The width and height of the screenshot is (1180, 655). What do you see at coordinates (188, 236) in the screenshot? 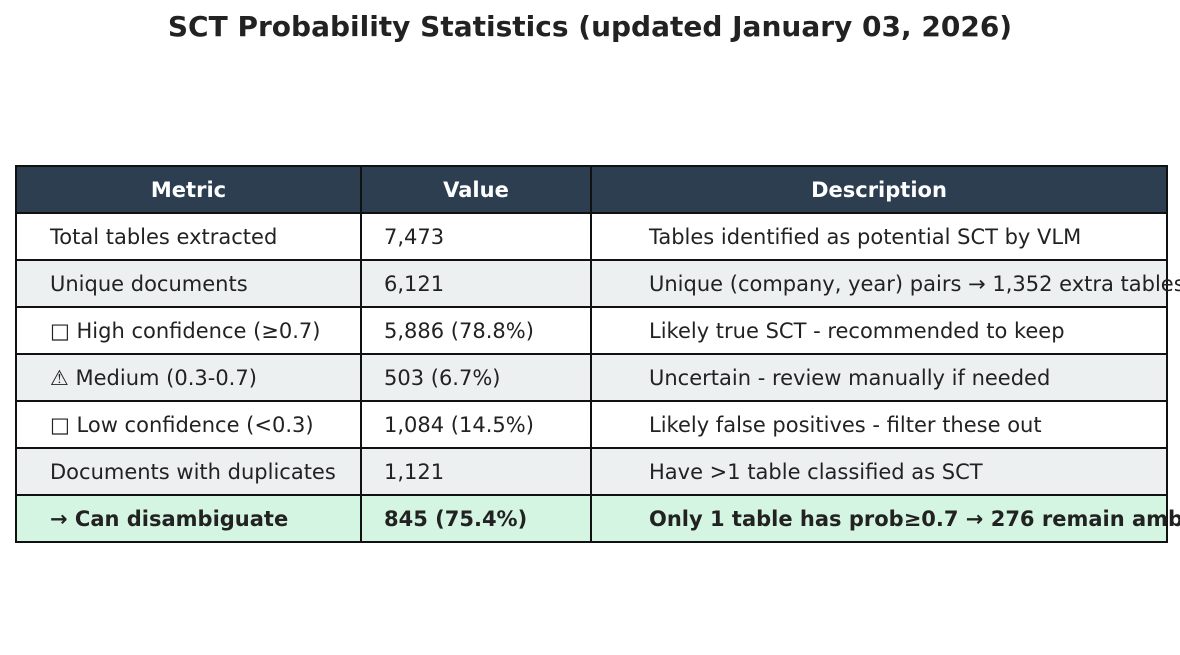
I see `metric-cell: Total tables extracted` at bounding box center [188, 236].